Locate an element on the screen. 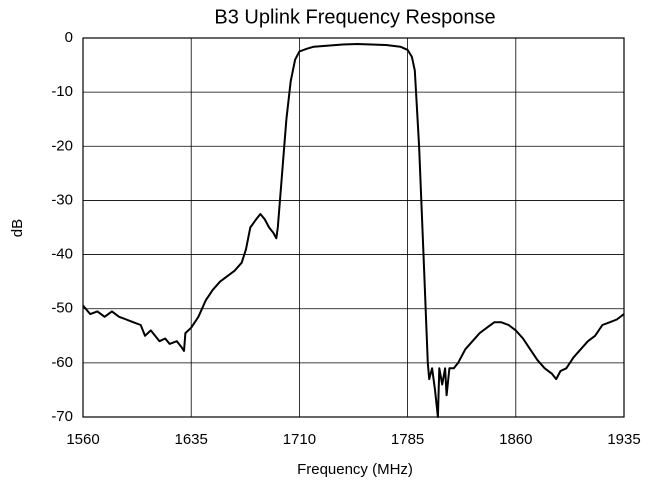 The width and height of the screenshot is (648, 485). y-tick-label: -40 is located at coordinates (62, 254).